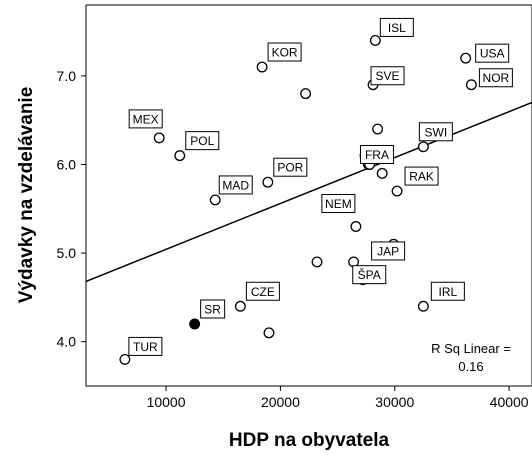 This screenshot has height=459, width=532. I want to click on point-label: NEM, so click(338, 204).